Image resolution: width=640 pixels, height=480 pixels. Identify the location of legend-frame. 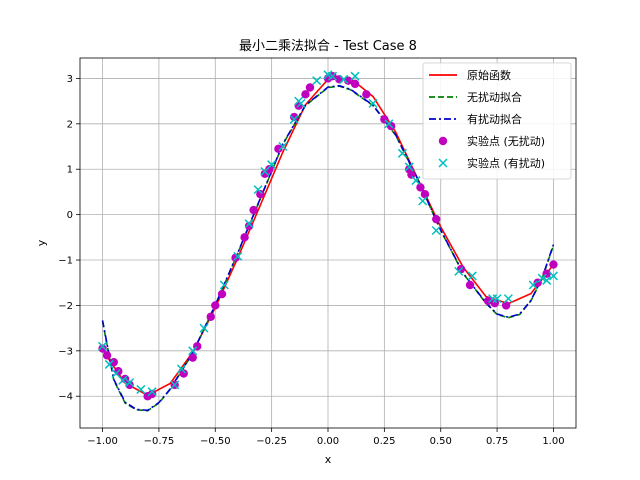
(497, 121).